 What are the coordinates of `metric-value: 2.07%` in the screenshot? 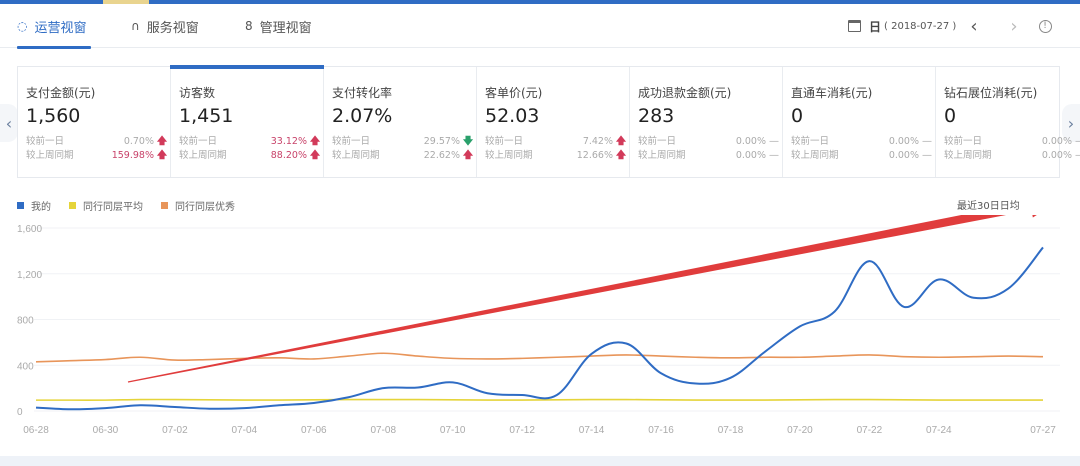 It's located at (362, 116).